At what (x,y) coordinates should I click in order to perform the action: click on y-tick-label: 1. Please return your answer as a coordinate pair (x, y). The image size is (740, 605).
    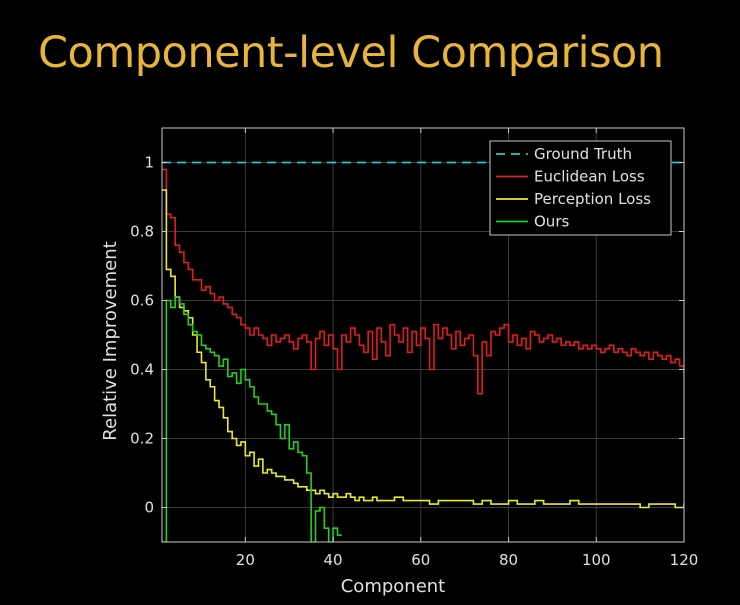
    Looking at the image, I should click on (149, 163).